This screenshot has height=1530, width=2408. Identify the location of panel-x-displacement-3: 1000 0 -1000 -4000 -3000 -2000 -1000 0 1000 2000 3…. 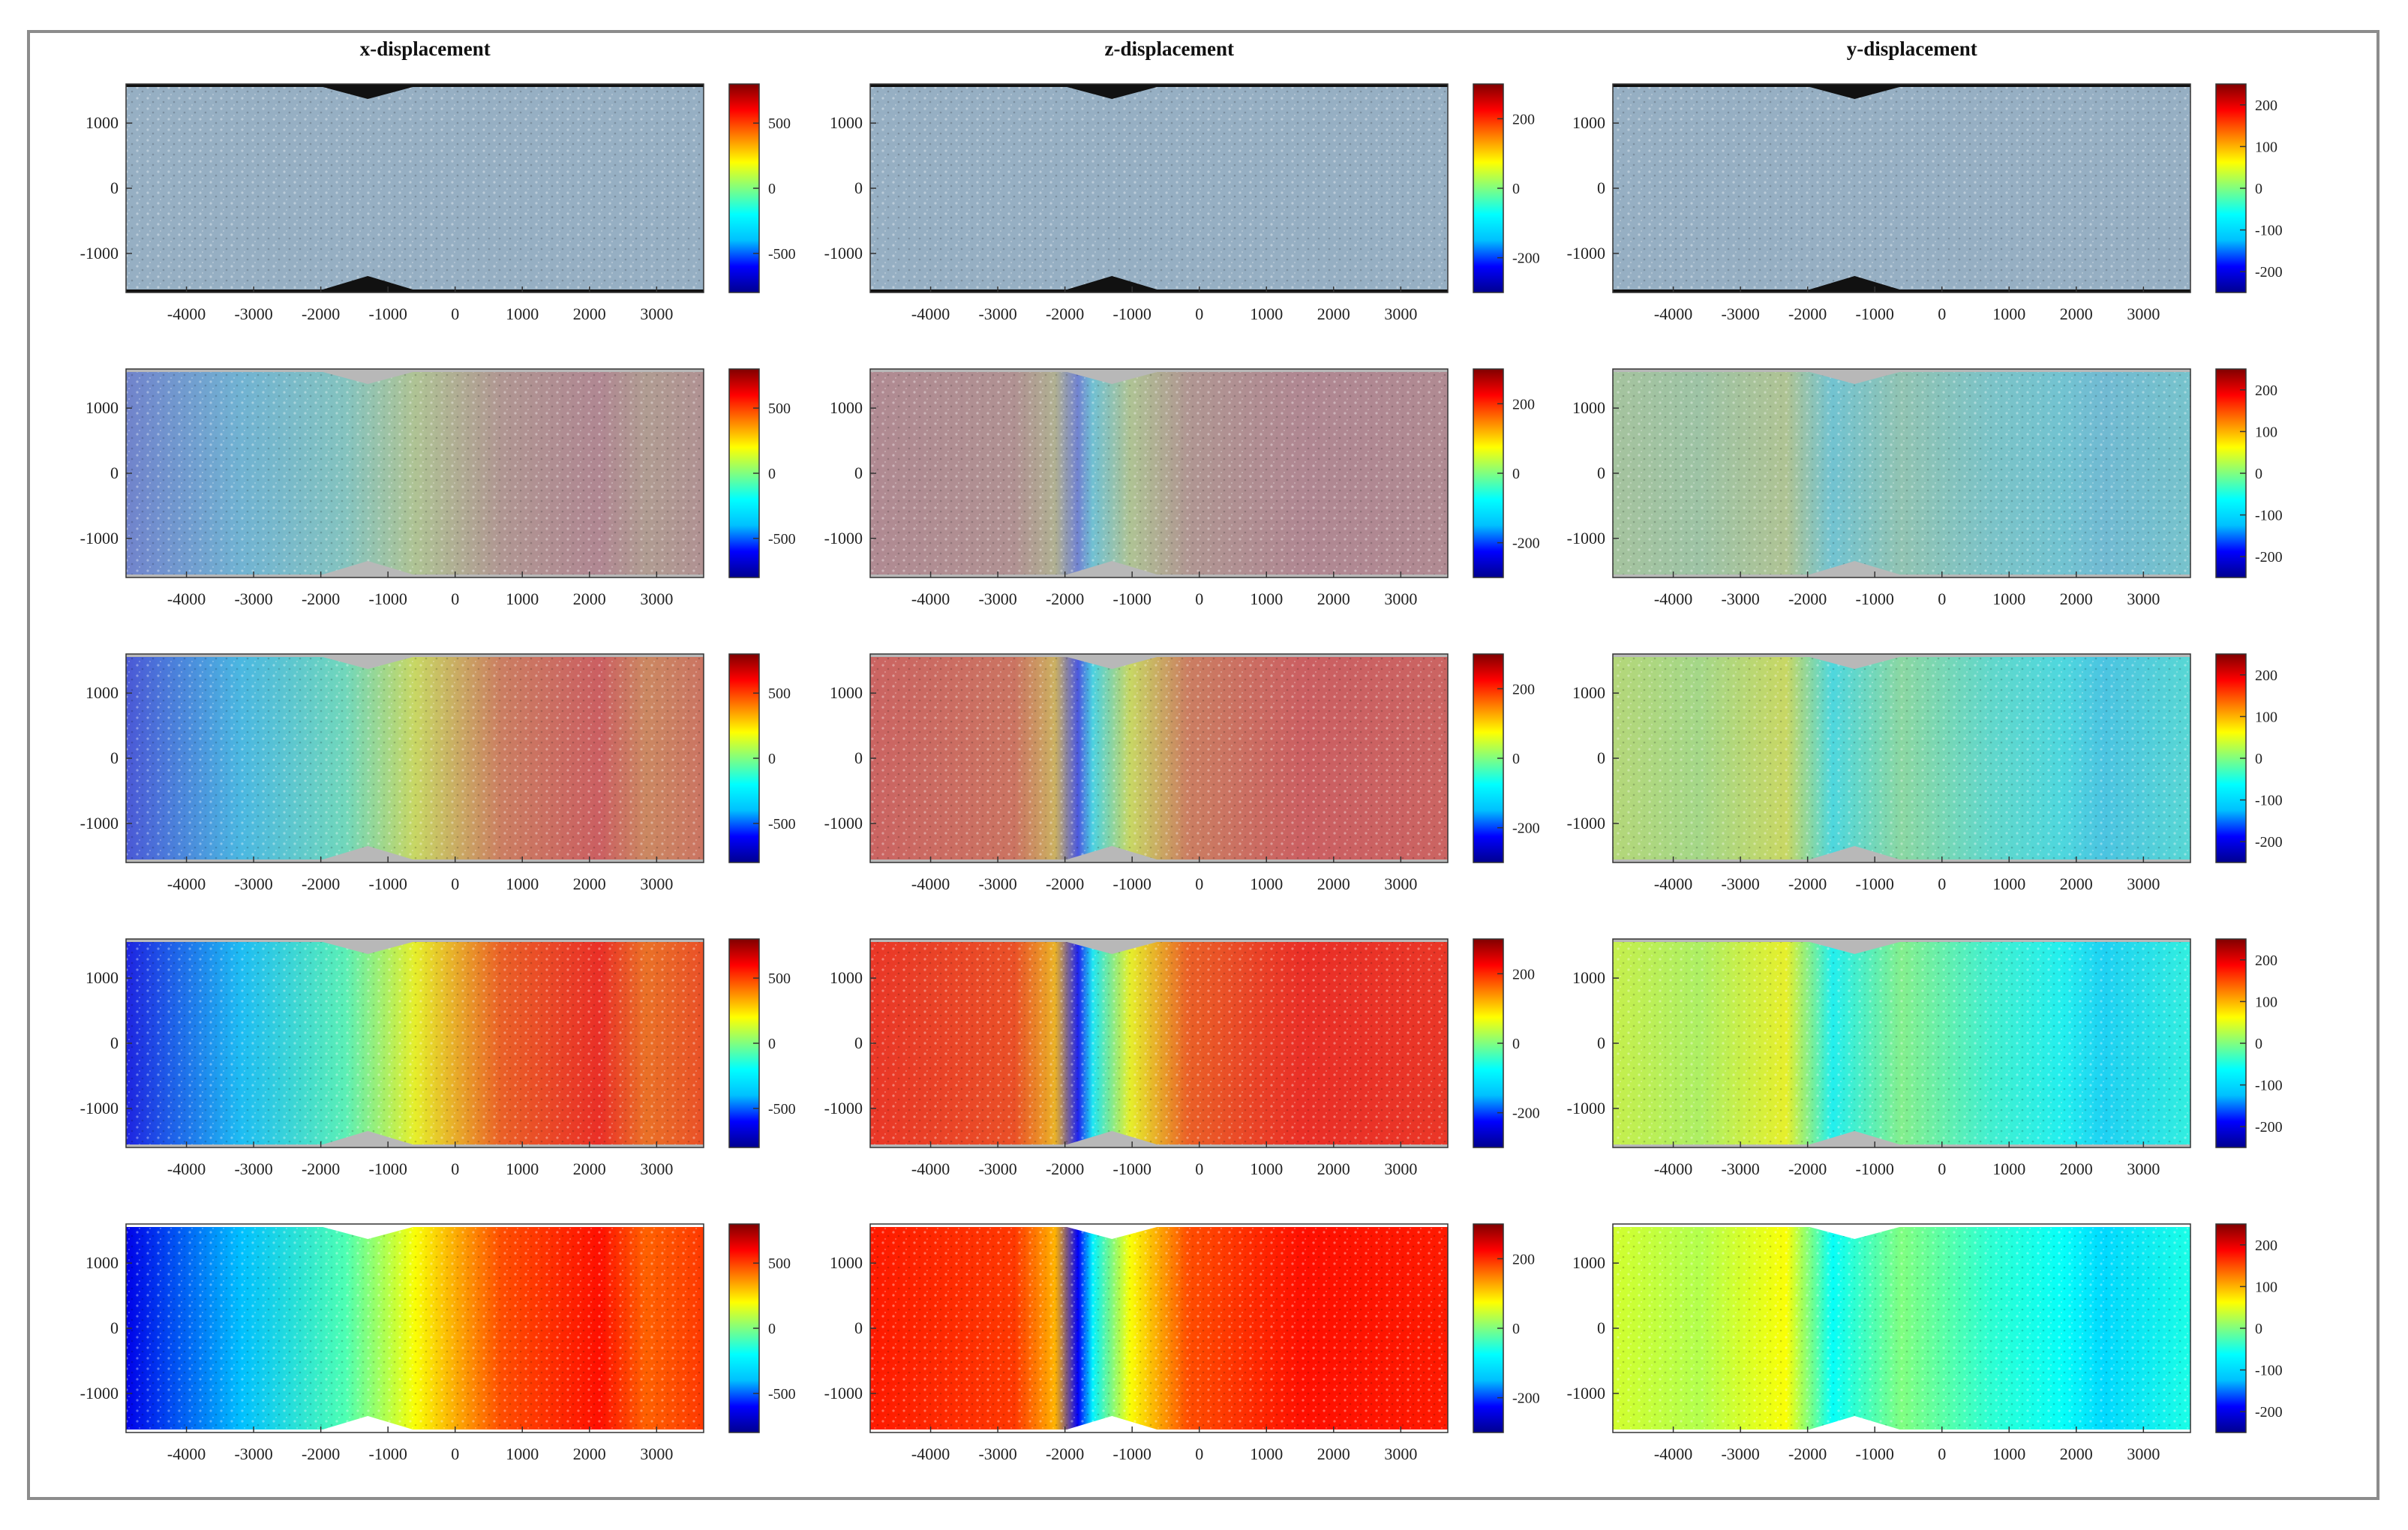
(438, 773).